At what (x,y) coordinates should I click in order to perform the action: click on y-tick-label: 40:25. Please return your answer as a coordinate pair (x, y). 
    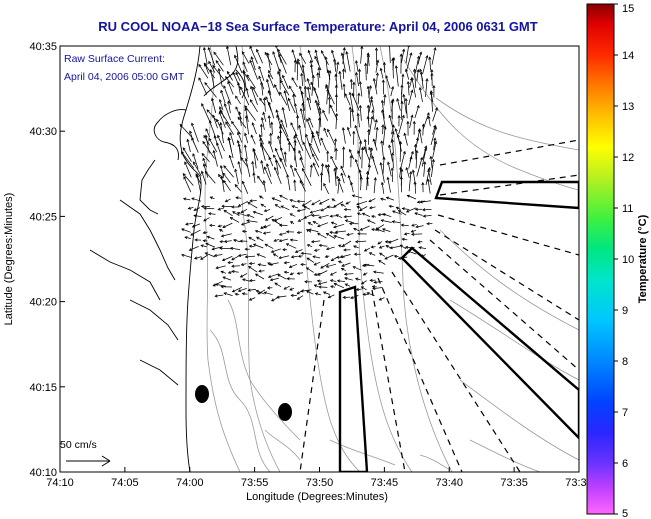
    Looking at the image, I should click on (43, 217).